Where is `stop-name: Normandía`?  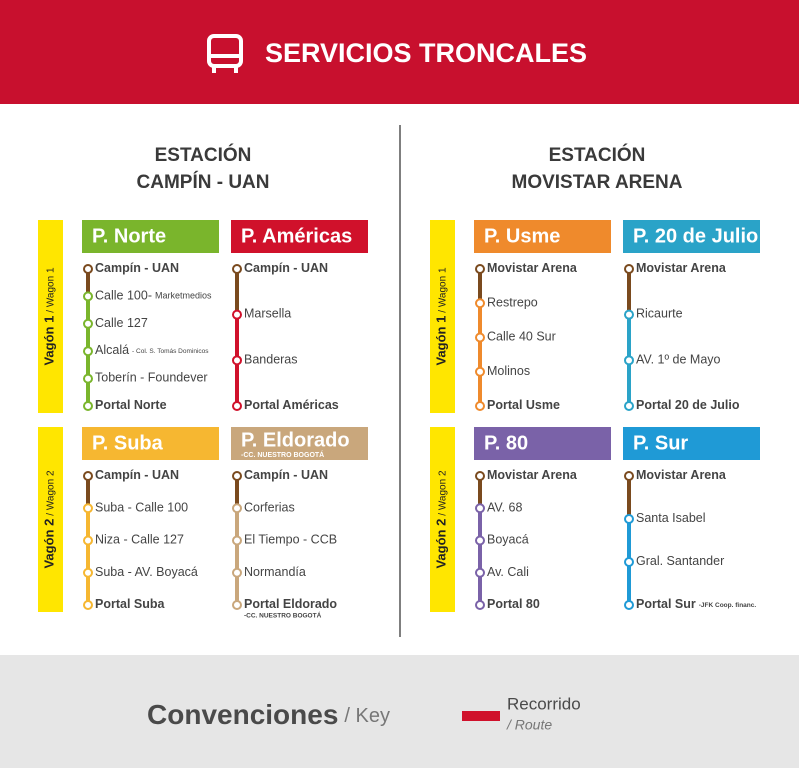
stop-name: Normandía is located at coordinates (275, 572).